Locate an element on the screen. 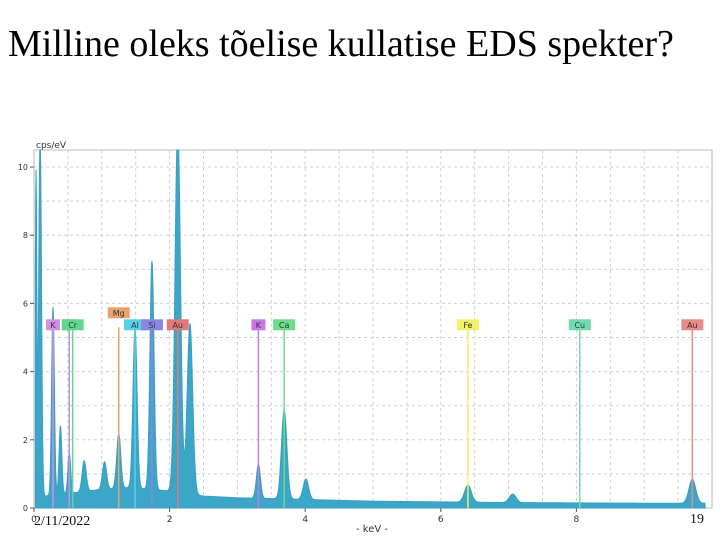  element-marker-label: Si is located at coordinates (151, 325).